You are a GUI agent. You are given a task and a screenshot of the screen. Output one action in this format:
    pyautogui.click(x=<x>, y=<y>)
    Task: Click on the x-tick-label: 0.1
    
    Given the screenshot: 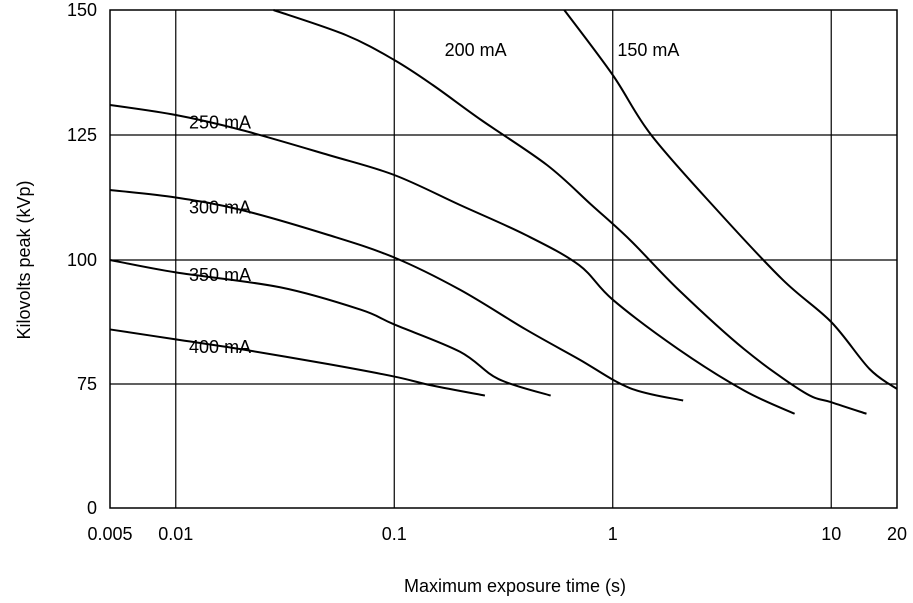 What is the action you would take?
    pyautogui.click(x=394, y=534)
    